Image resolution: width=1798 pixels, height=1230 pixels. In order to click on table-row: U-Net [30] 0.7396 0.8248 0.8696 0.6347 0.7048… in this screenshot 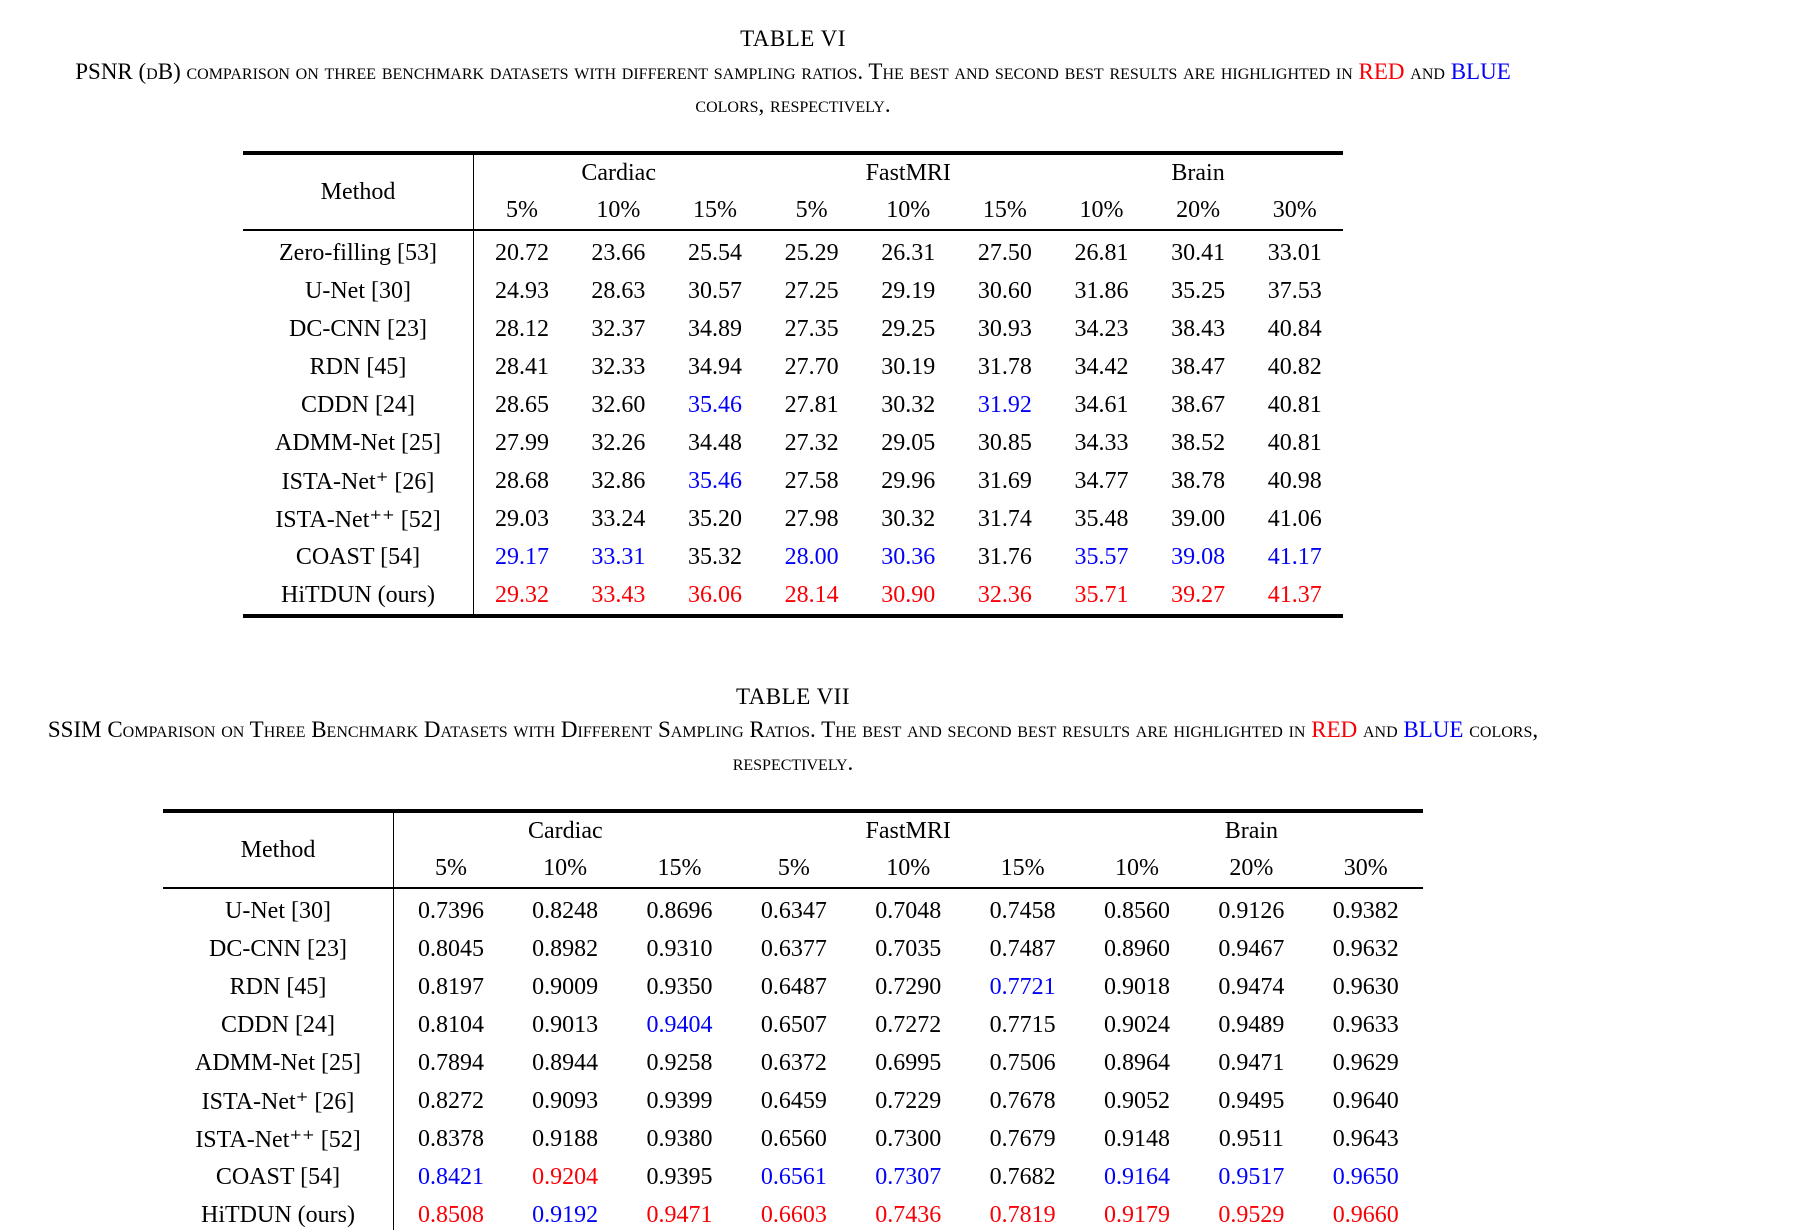, I will do `click(793, 909)`.